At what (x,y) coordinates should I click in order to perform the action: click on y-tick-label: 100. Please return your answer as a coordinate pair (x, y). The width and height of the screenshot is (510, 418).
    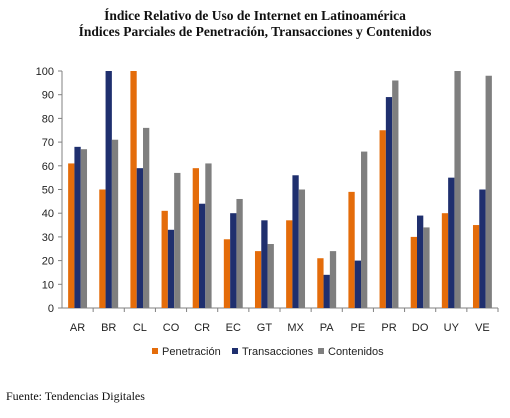
    Looking at the image, I should click on (45, 72).